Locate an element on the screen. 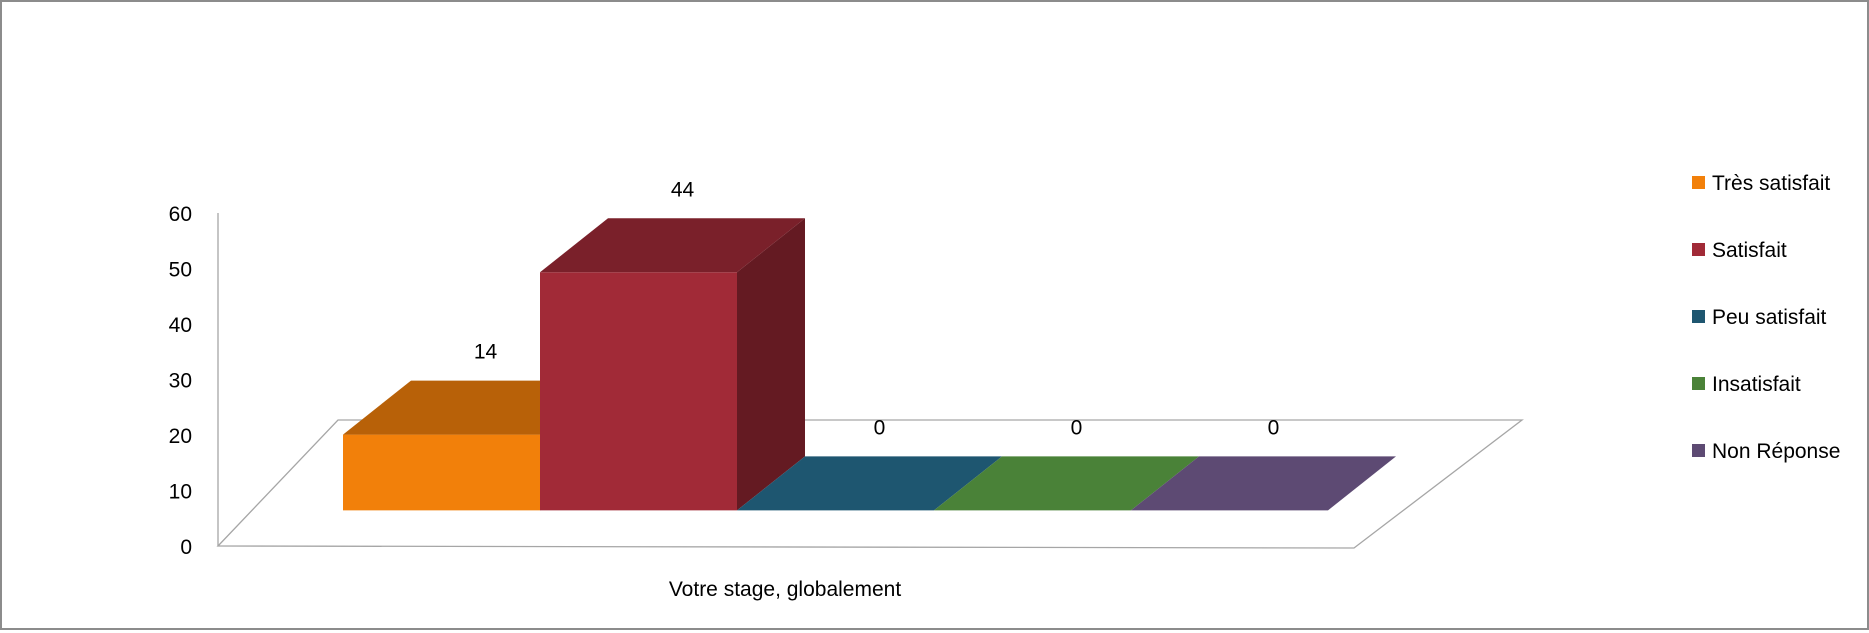  bar-peu-satisfait is located at coordinates (869, 483).